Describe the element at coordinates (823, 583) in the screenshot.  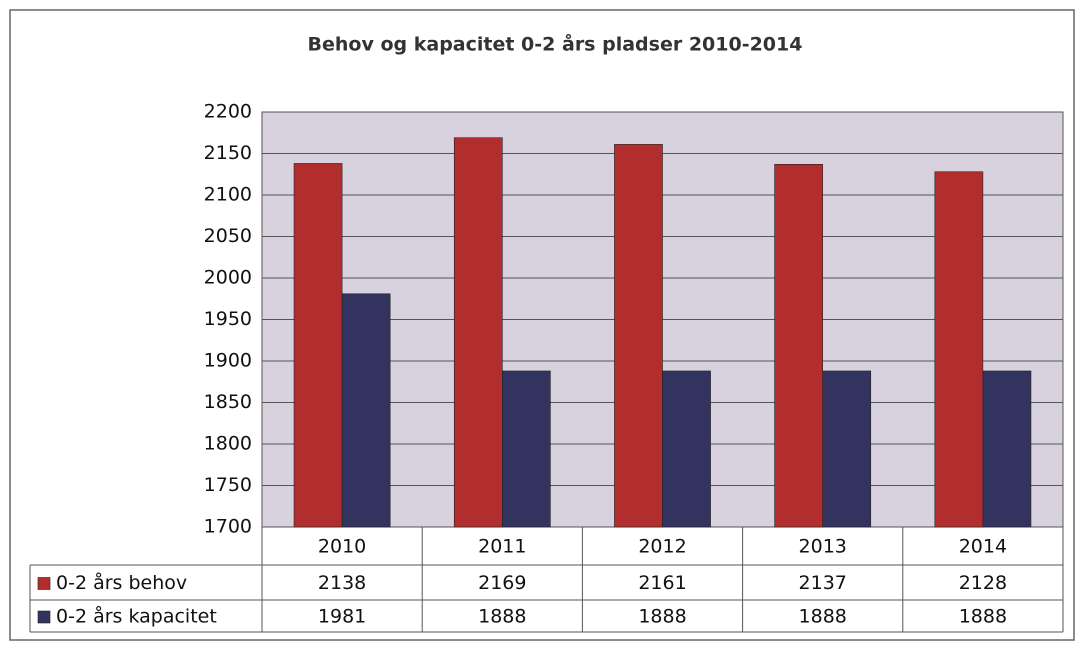
I see `table-value: 2137` at that location.